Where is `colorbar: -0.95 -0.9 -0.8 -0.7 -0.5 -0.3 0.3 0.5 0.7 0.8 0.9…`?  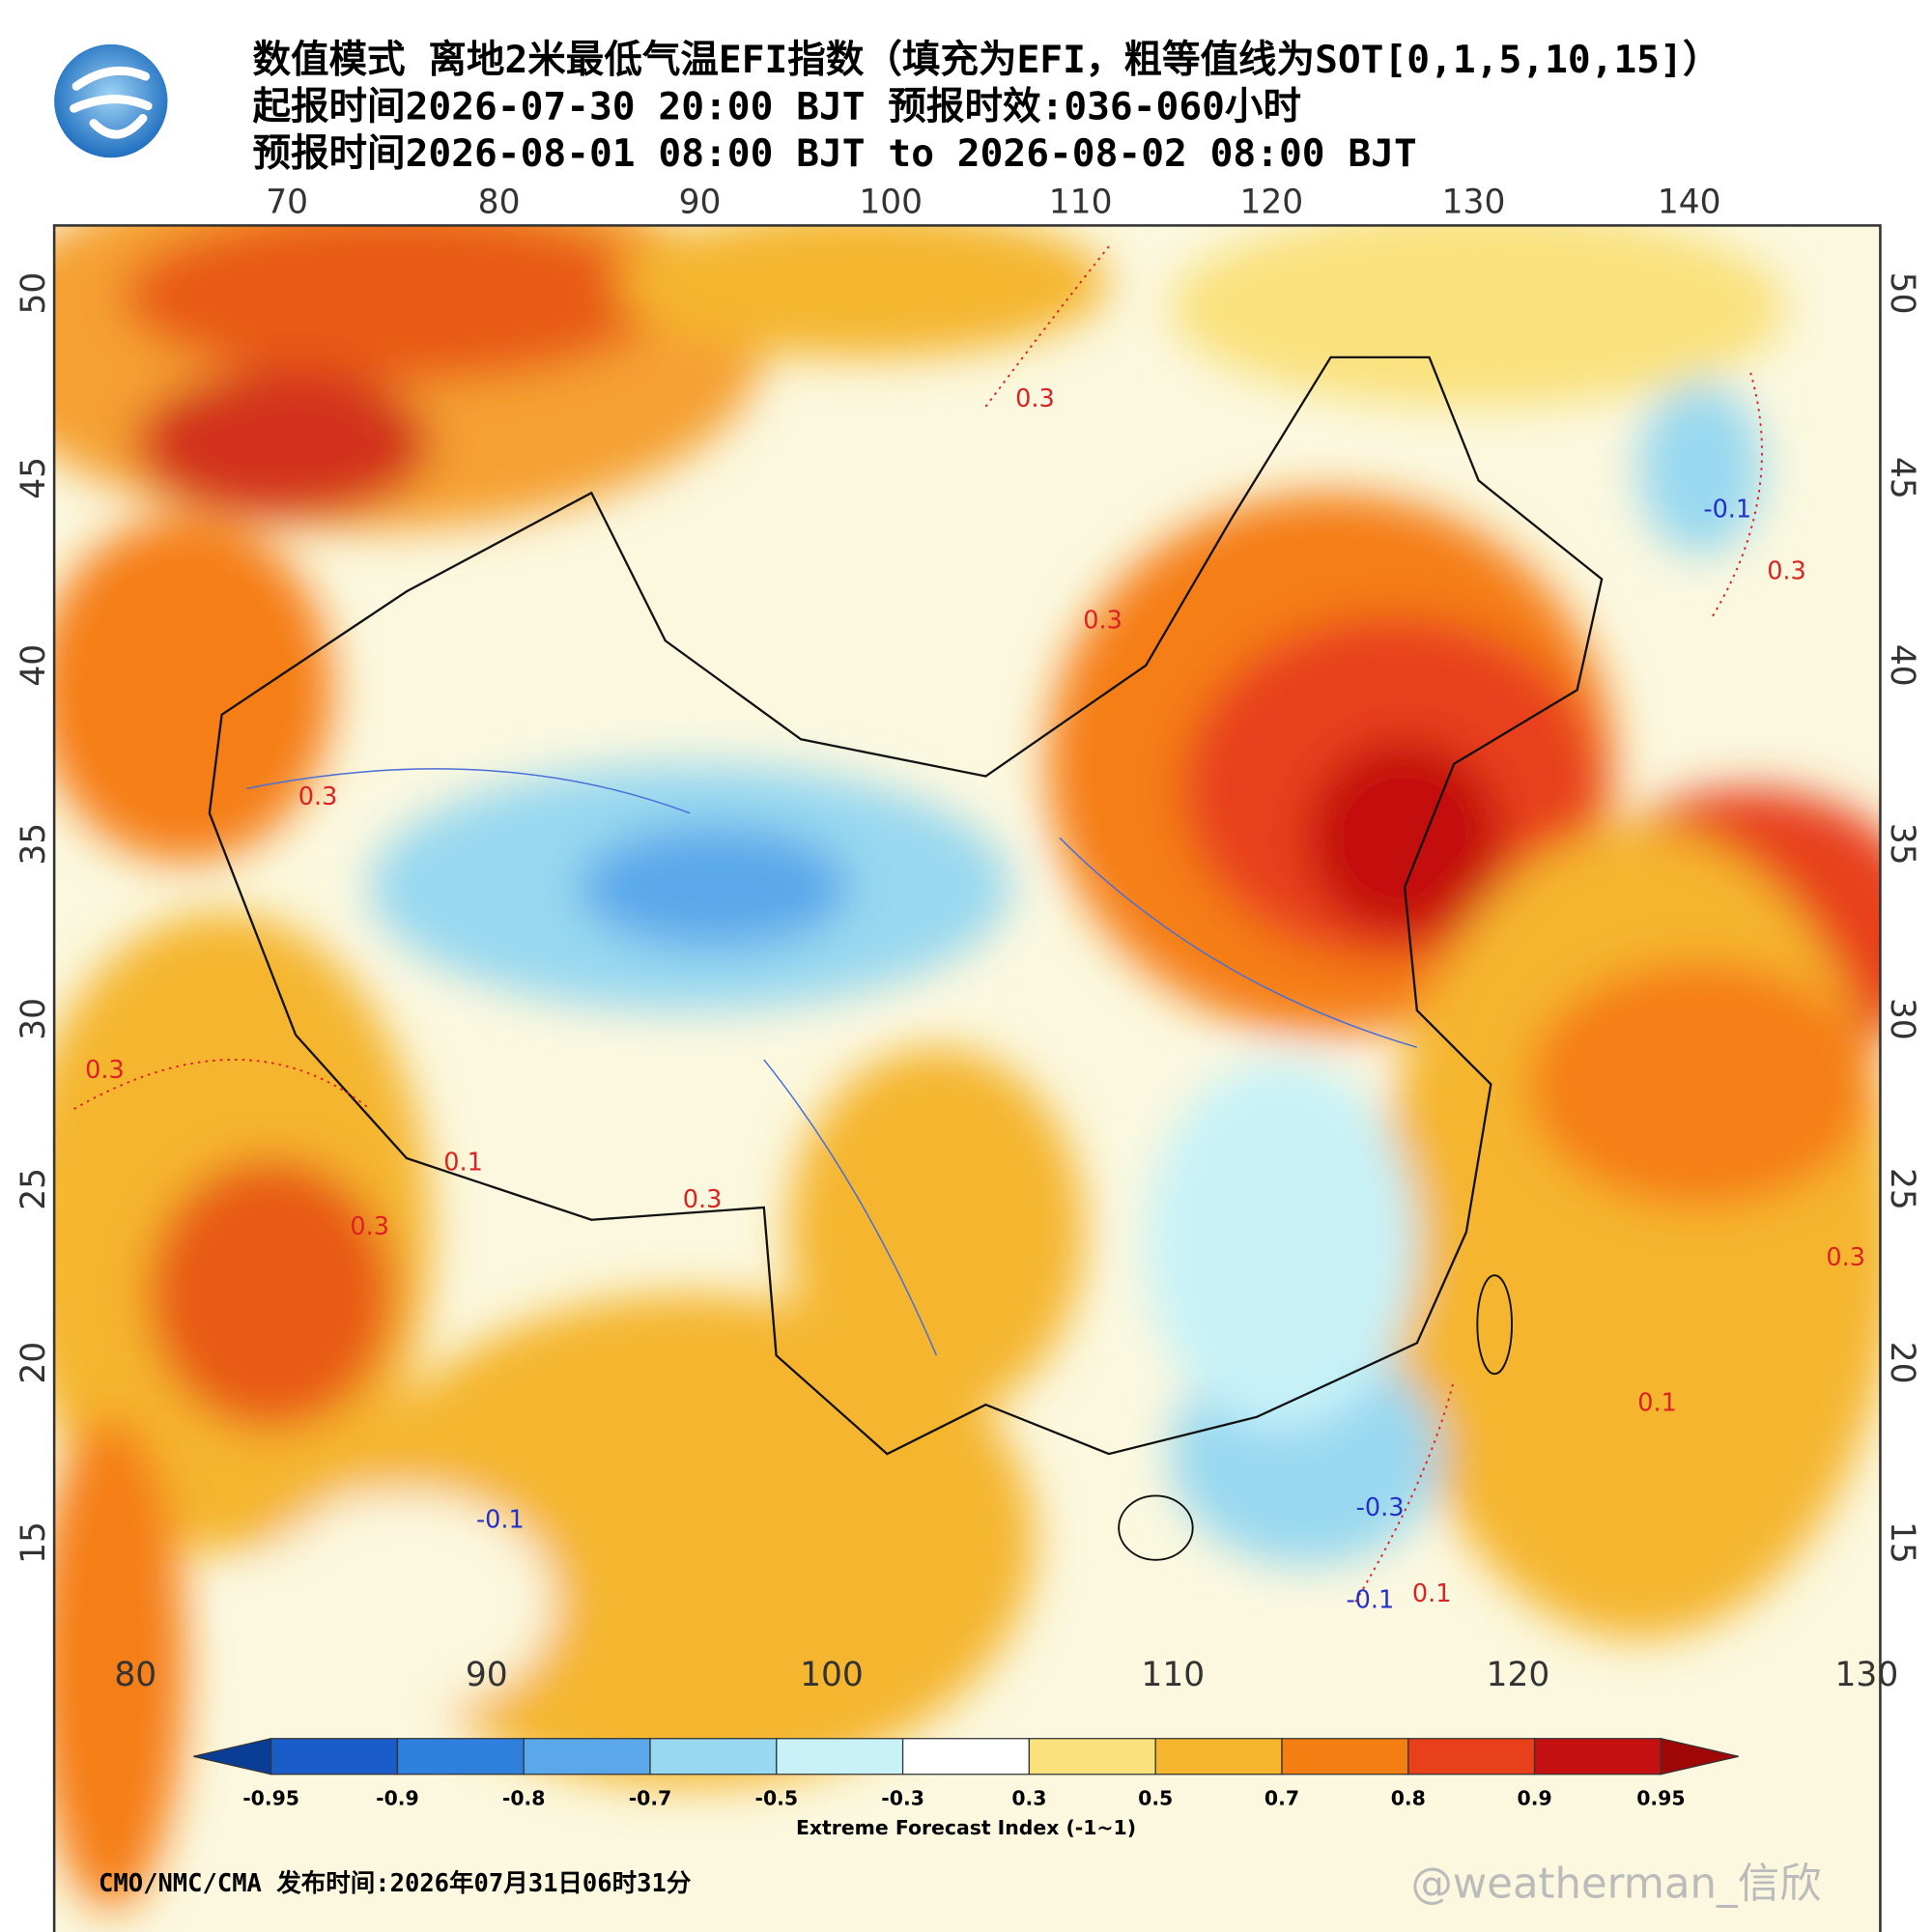 colorbar: -0.95 -0.9 -0.8 -0.7 -0.5 -0.3 0.3 0.5 0.7 0.8 0.9… is located at coordinates (966, 1788).